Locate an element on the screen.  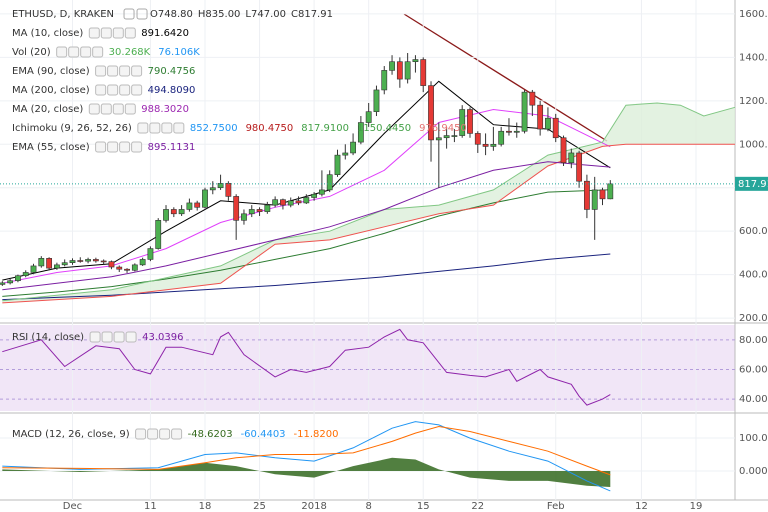
y-tick-label: 1200.00 is located at coordinates (753, 101).